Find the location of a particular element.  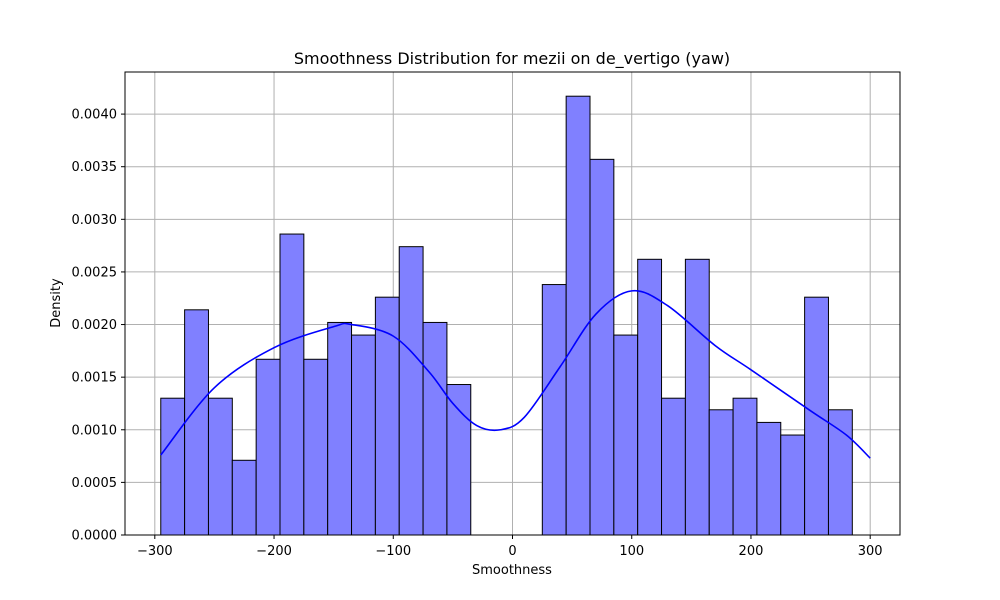

y-tick-label: 0.0035 is located at coordinates (95, 167).